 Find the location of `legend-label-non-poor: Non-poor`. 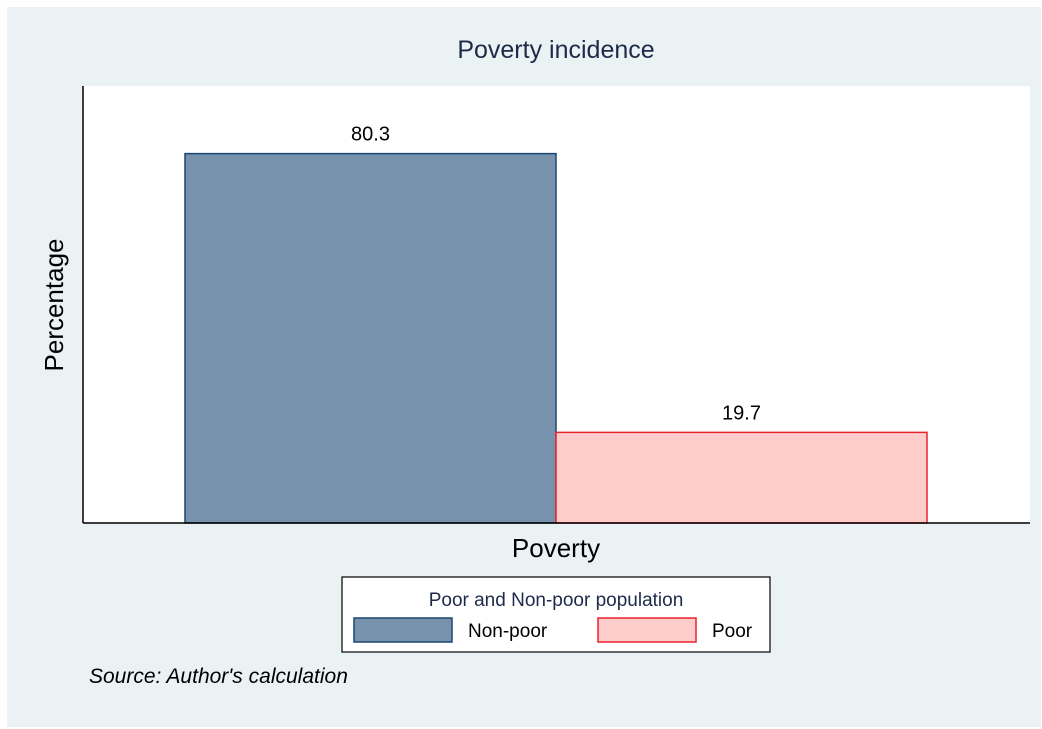

legend-label-non-poor: Non-poor is located at coordinates (508, 631).